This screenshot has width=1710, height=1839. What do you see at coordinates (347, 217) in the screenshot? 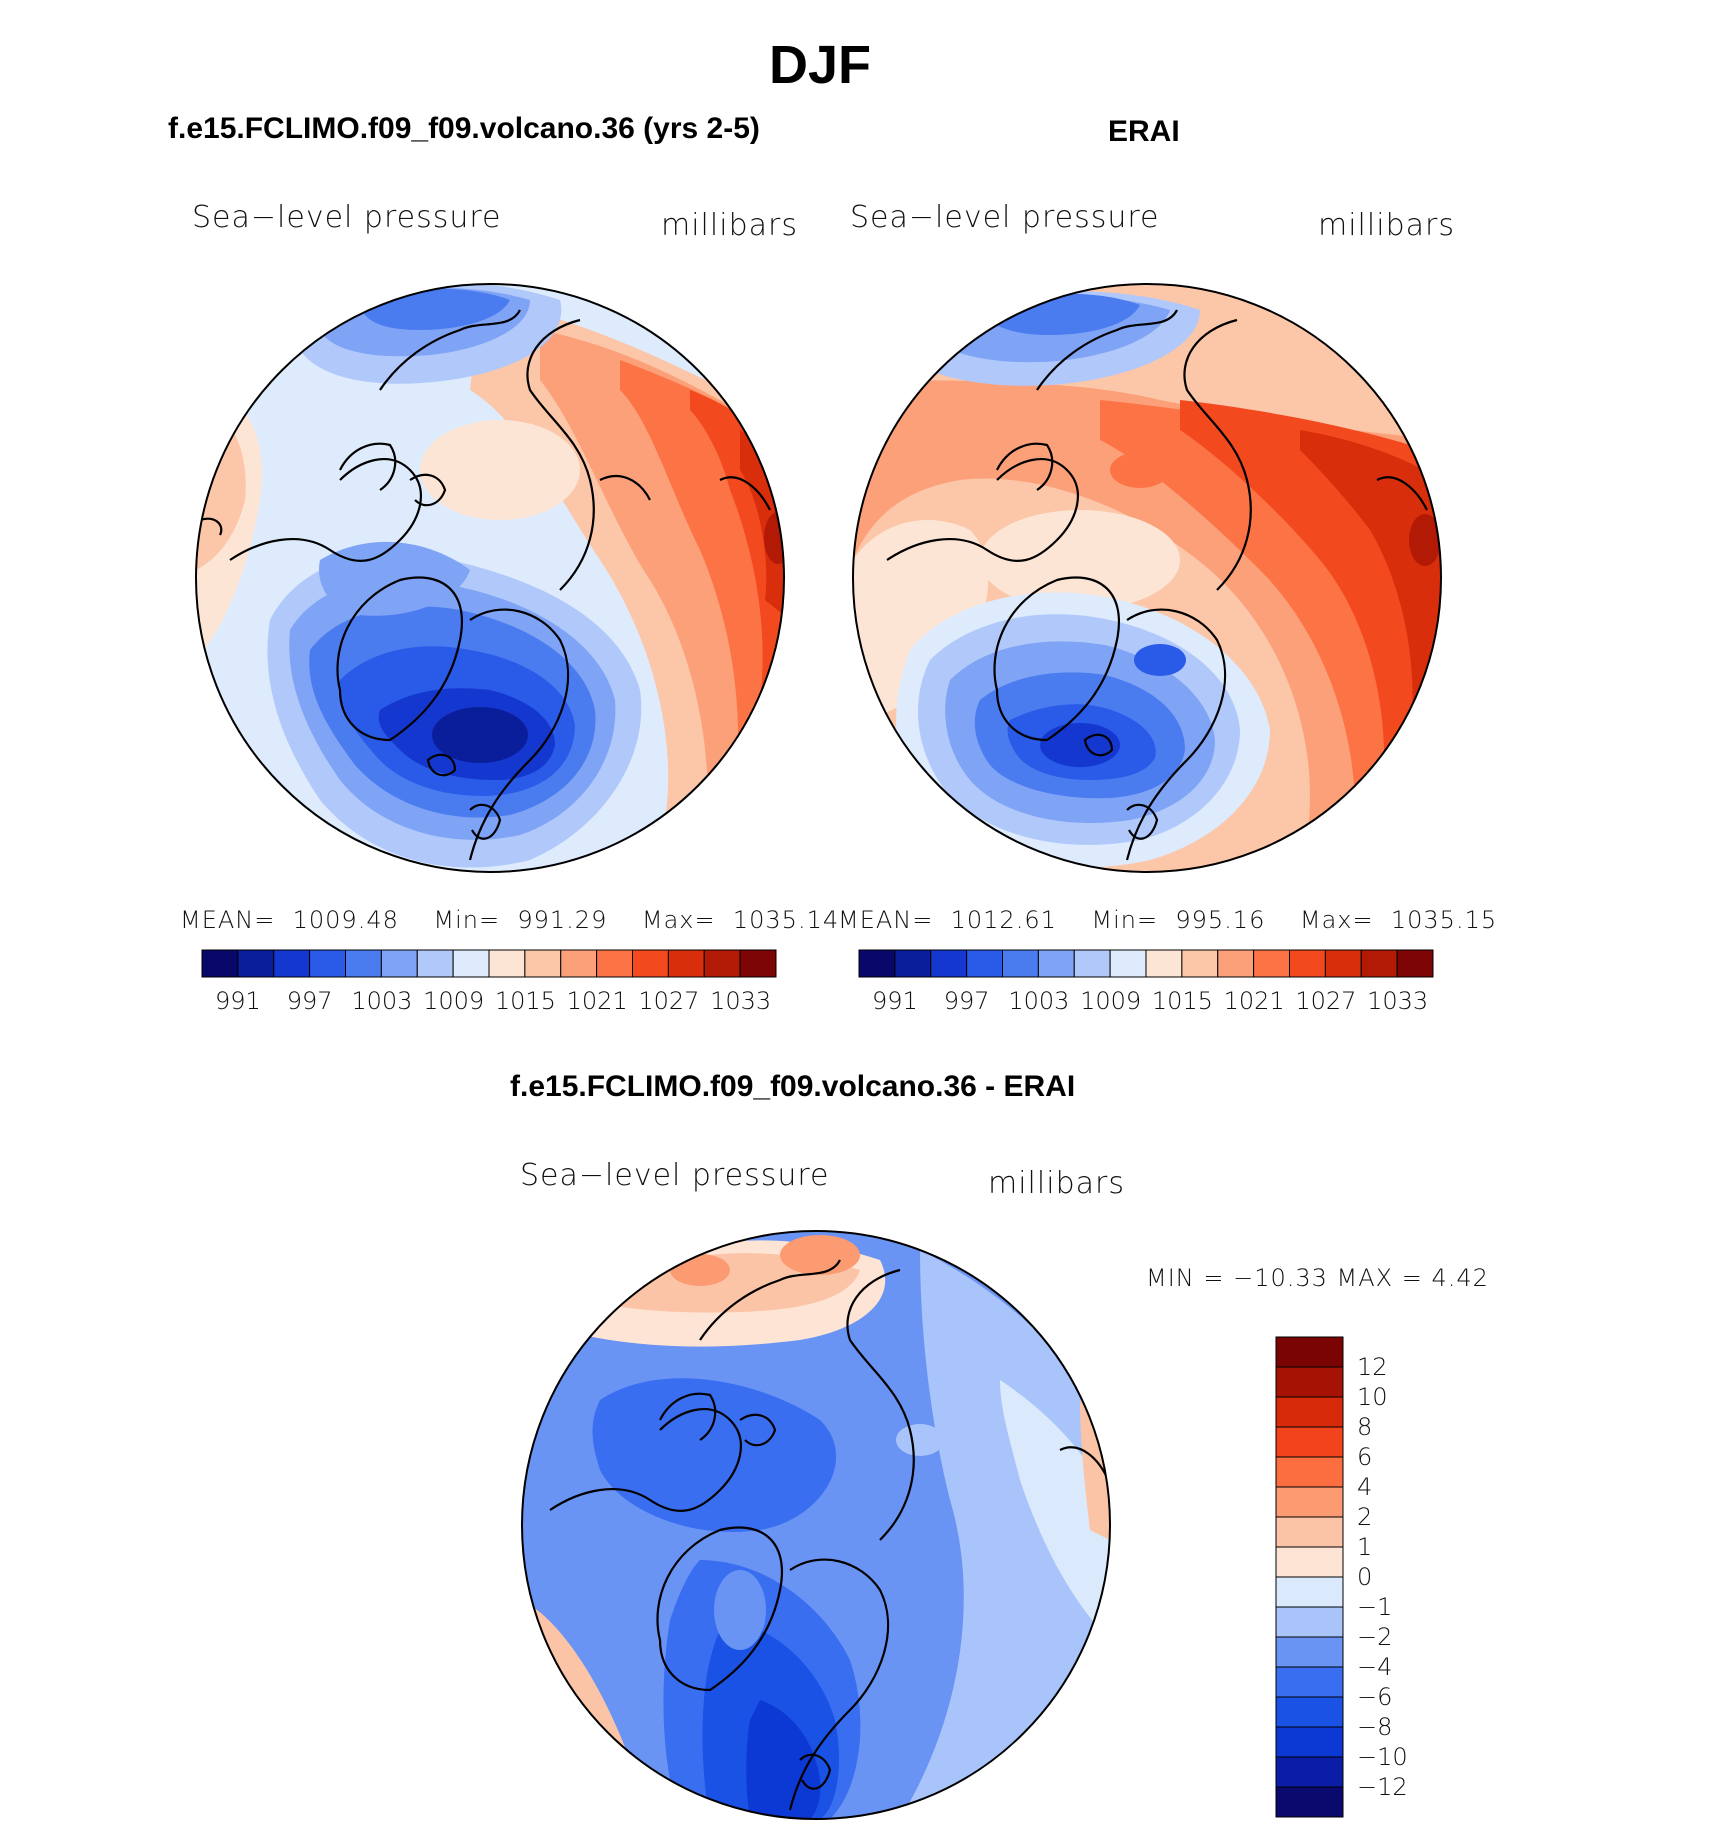
I see `panel-1-variable: Sea−level pressure` at bounding box center [347, 217].